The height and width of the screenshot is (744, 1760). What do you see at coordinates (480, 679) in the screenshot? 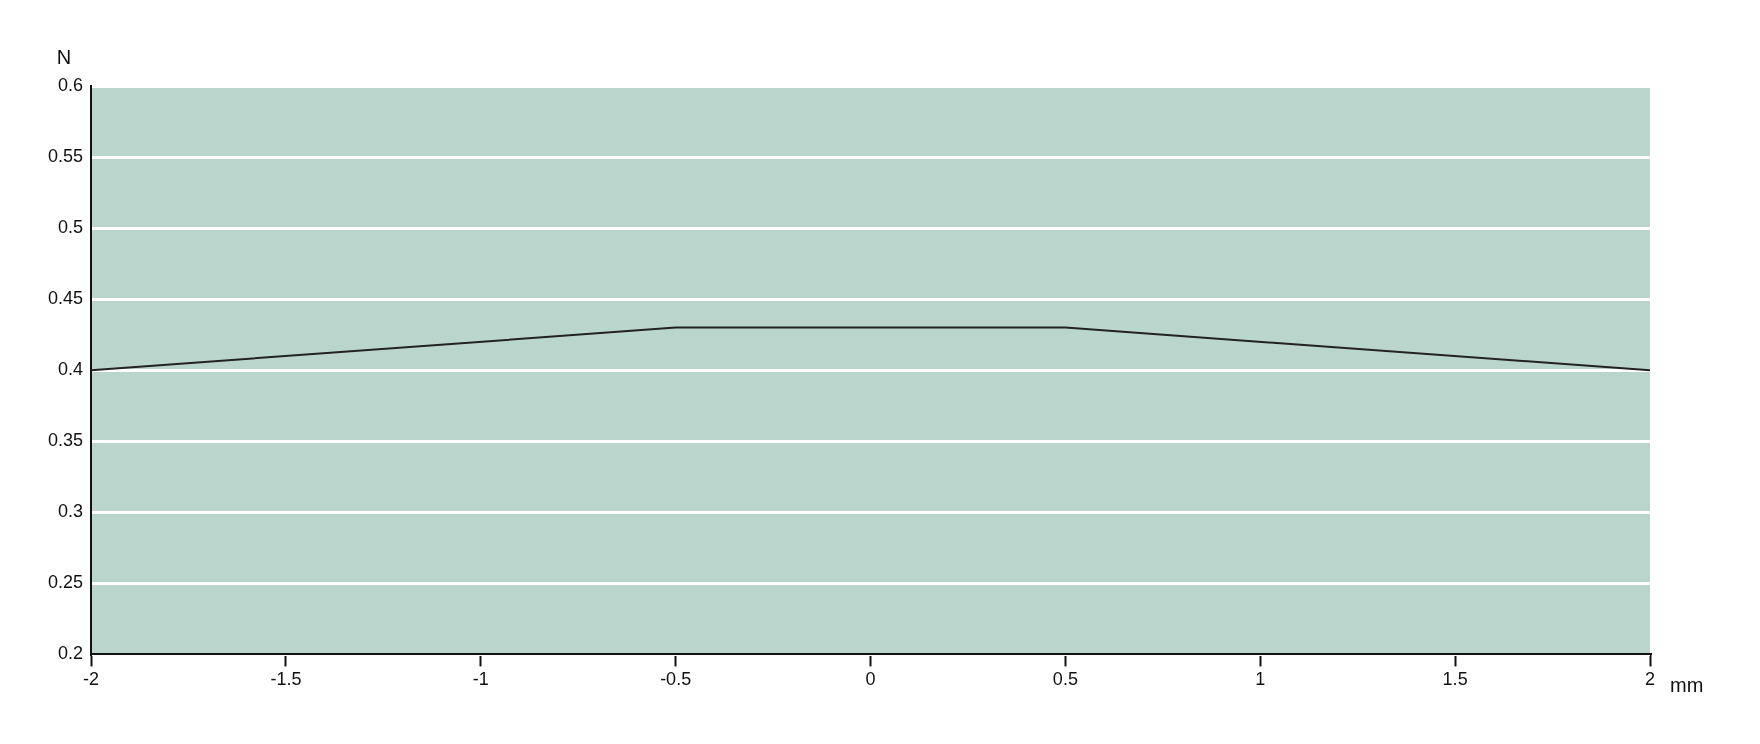
I see `x-tick-label: -1` at bounding box center [480, 679].